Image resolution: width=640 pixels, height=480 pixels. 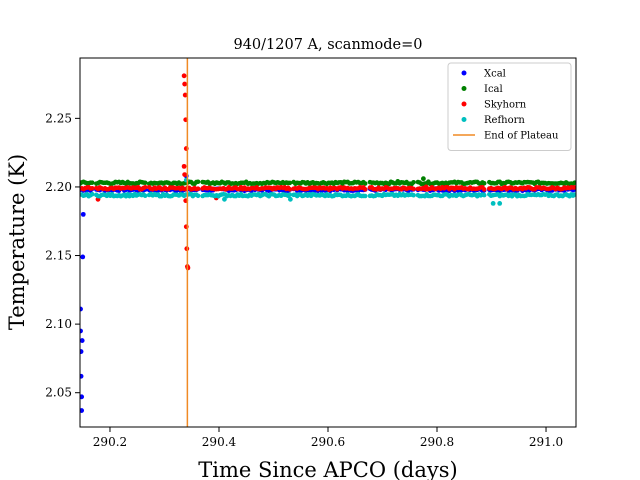 What do you see at coordinates (493, 89) in the screenshot?
I see `legend-label: Ical` at bounding box center [493, 89].